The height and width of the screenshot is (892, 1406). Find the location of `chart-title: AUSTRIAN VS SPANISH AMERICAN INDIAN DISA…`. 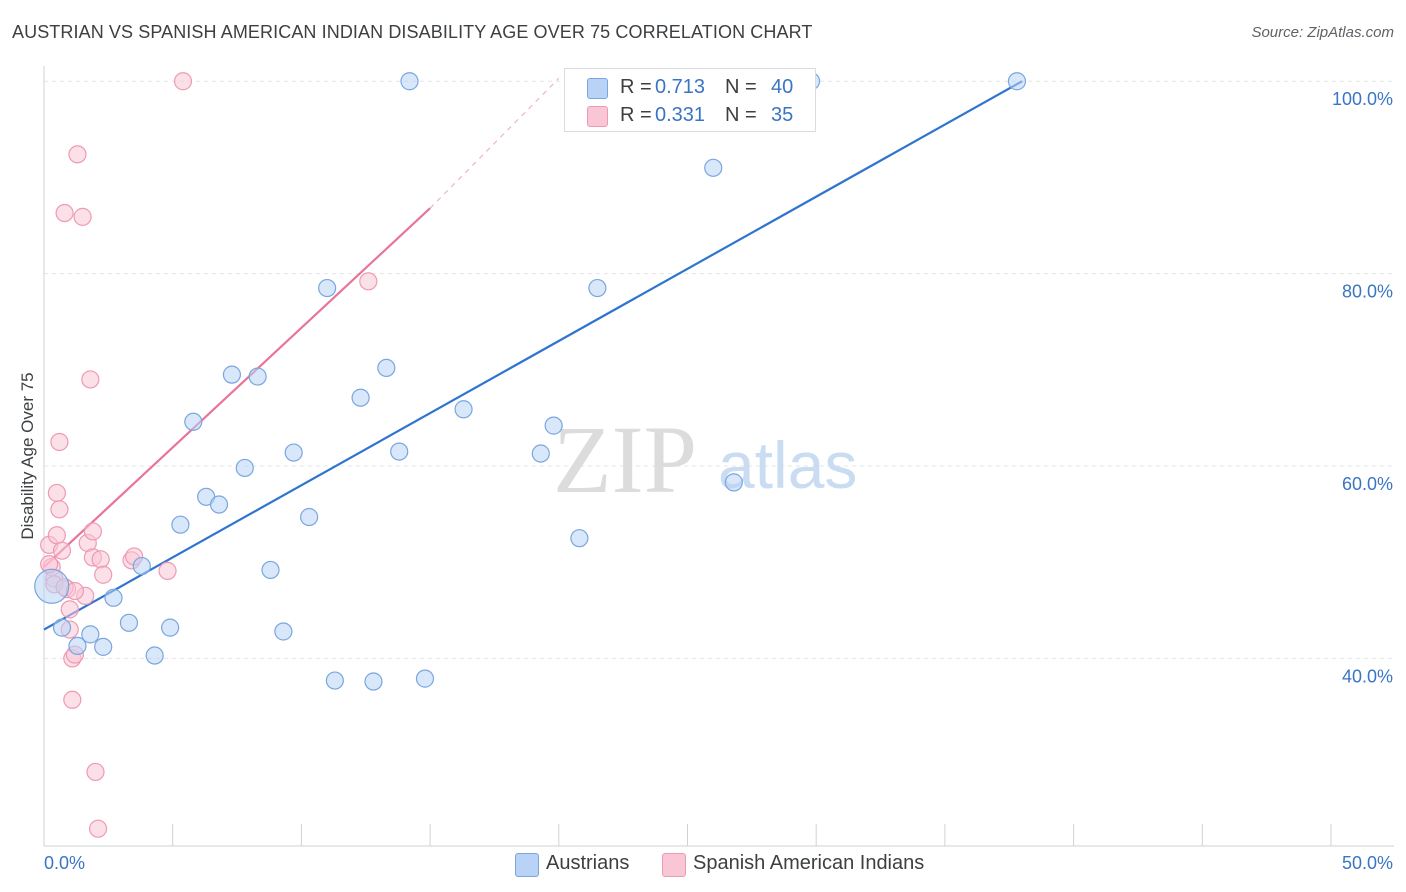

chart-title: AUSTRIAN VS SPANISH AMERICAN INDIAN DISA… is located at coordinates (412, 32).